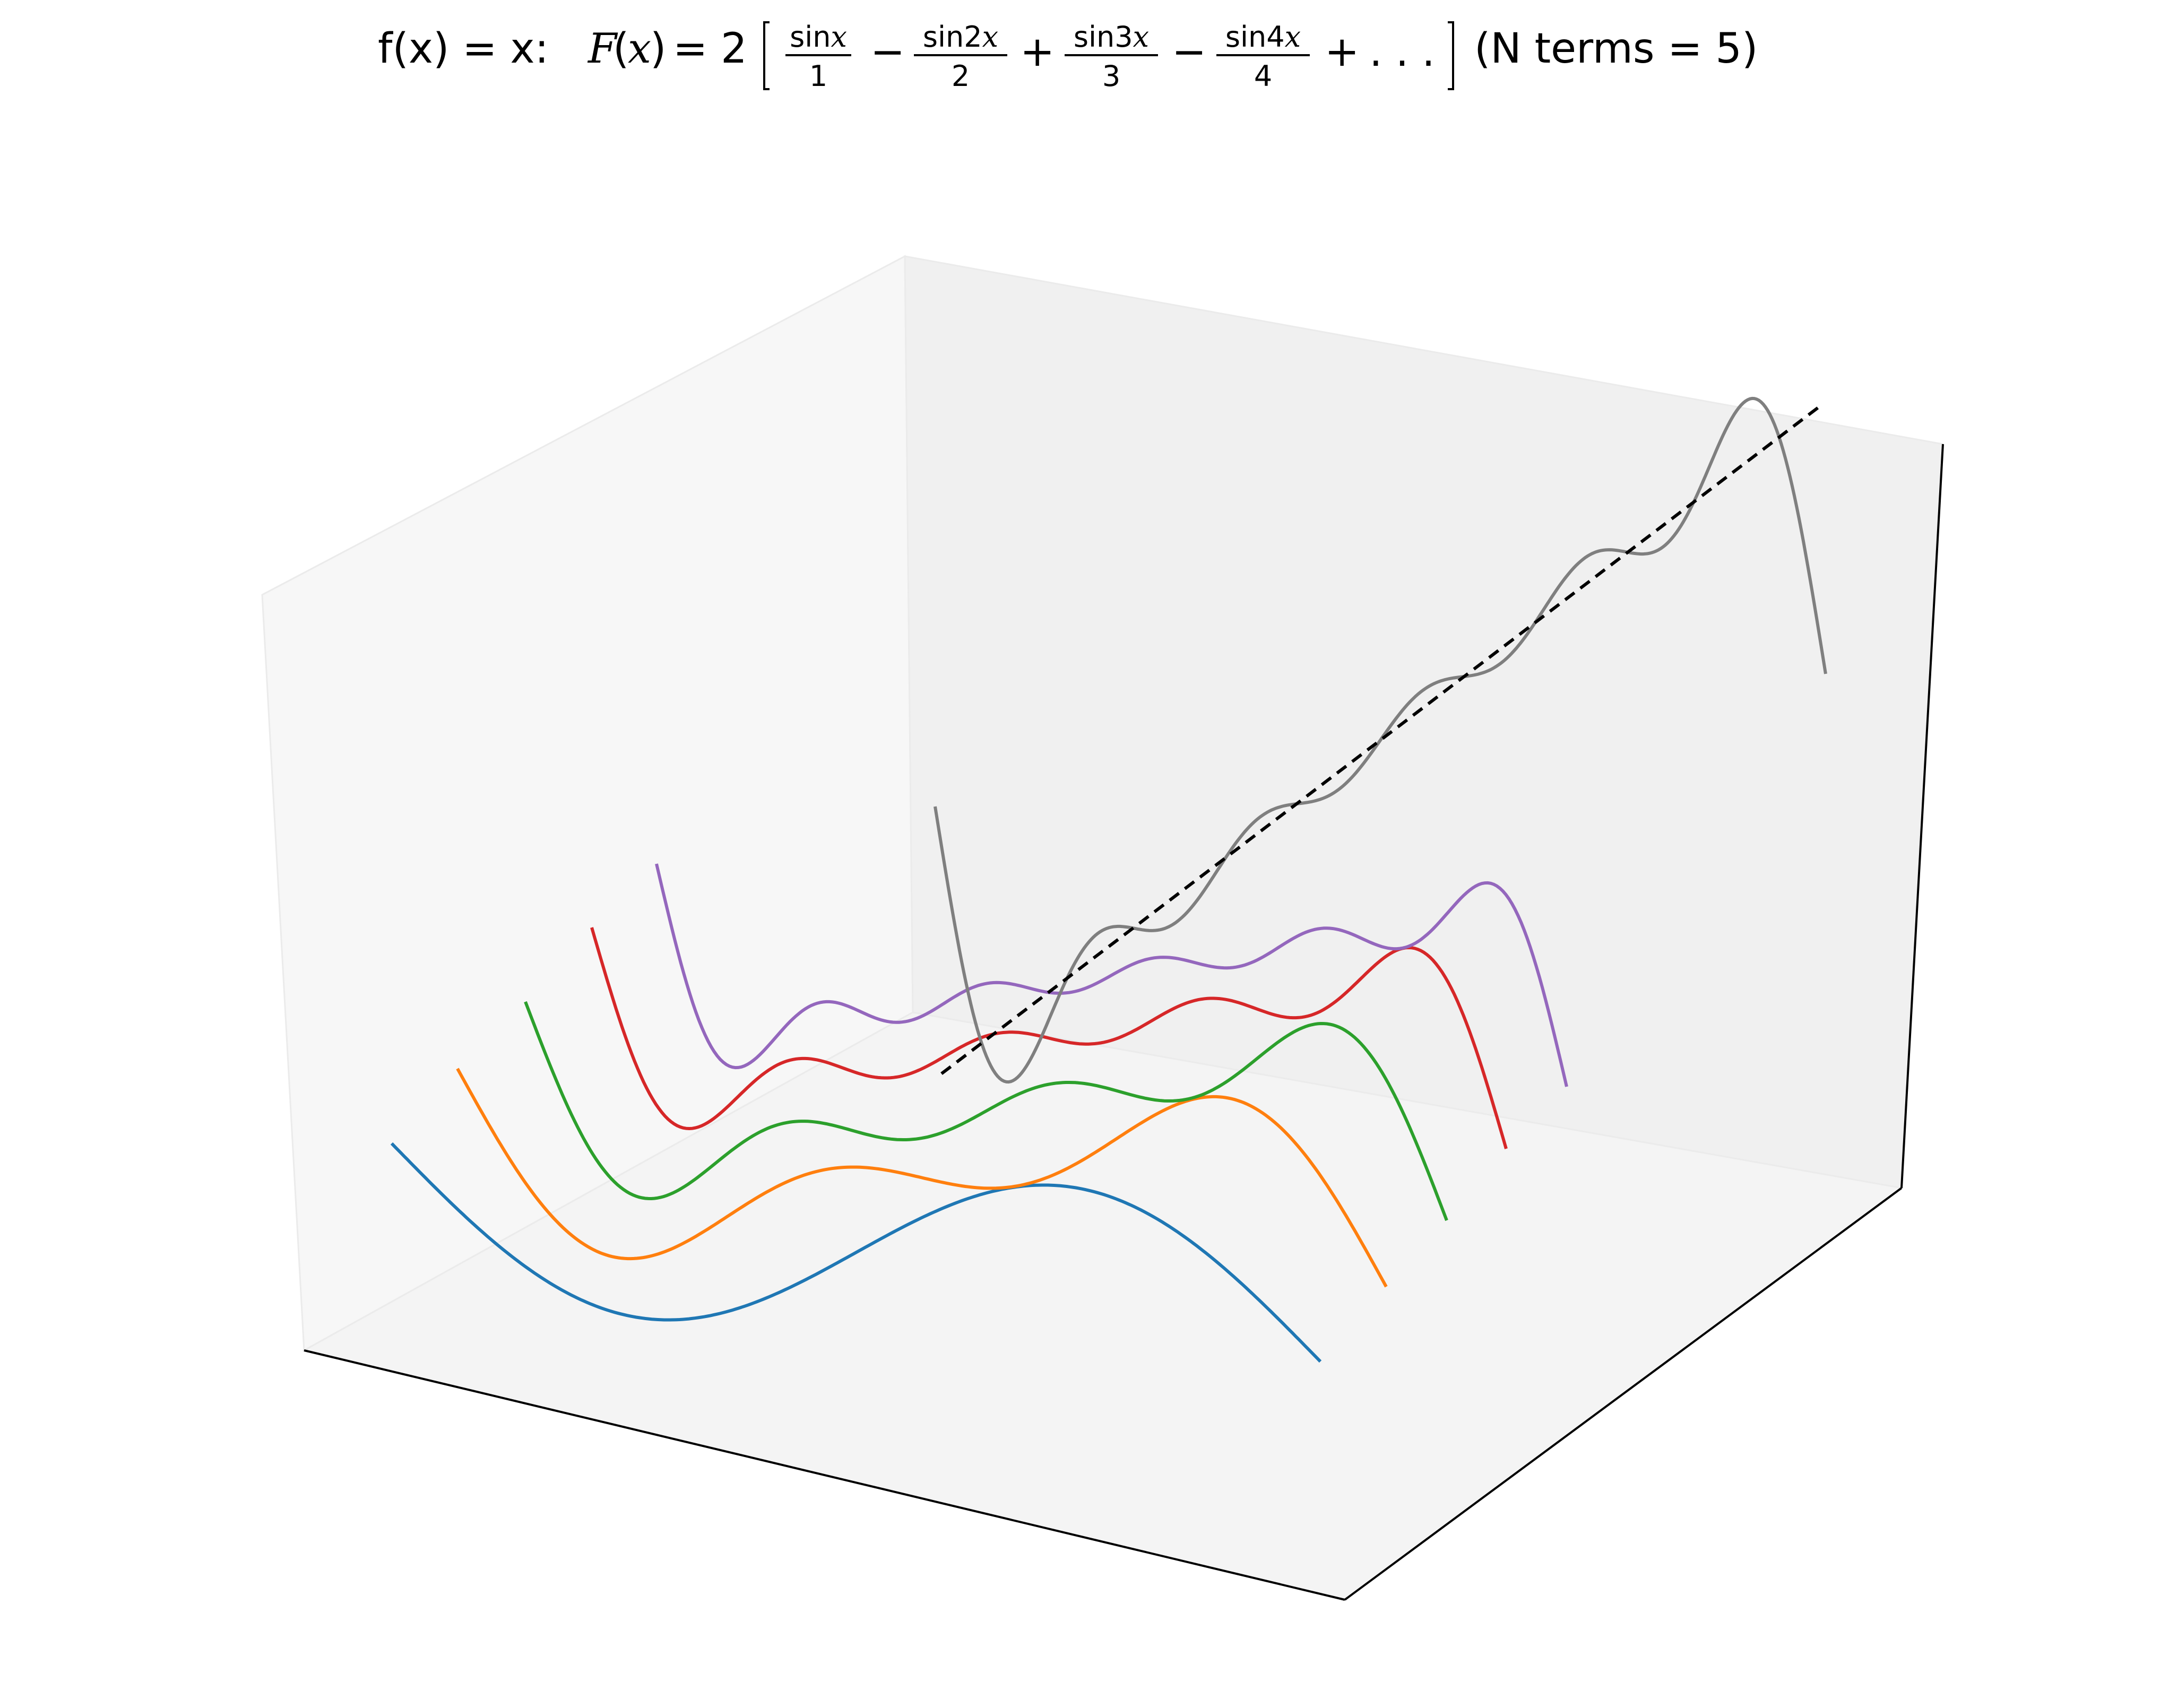  What do you see at coordinates (1623, 1394) in the screenshot?
I see `y-axis-line` at bounding box center [1623, 1394].